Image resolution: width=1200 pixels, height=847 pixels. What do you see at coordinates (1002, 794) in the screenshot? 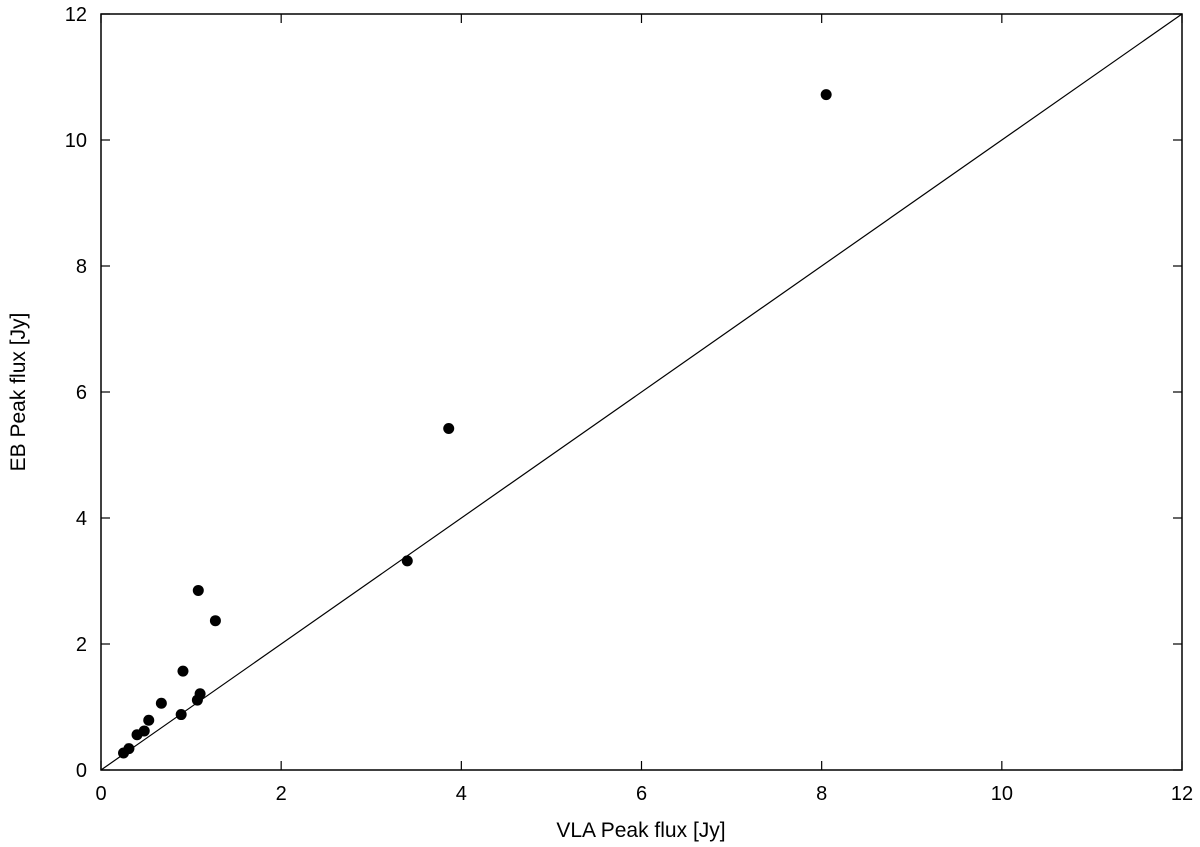
I see `x-tick-label: 10` at bounding box center [1002, 794].